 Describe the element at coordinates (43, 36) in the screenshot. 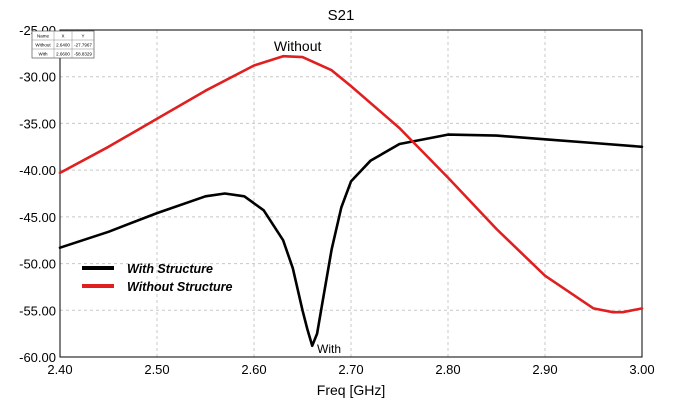

I see `marker-table-header: Name` at that location.